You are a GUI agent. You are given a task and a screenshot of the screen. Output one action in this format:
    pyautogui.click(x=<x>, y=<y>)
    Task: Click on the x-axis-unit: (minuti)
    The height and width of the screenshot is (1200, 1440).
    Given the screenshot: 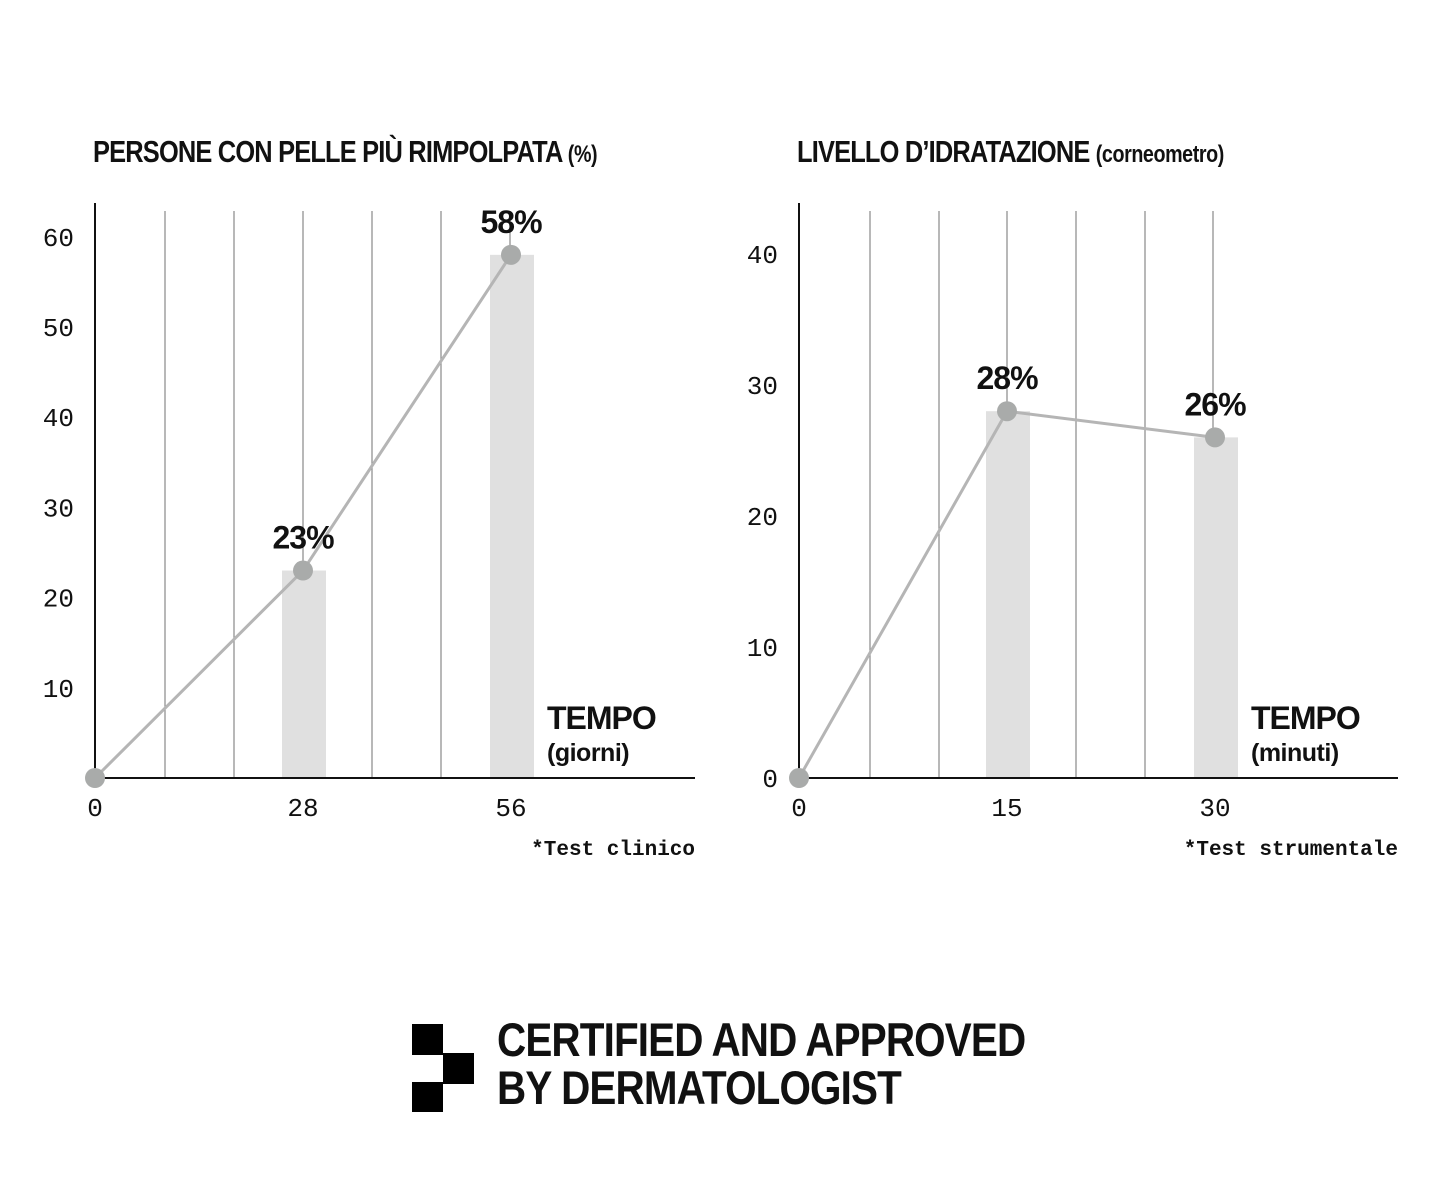 What is the action you would take?
    pyautogui.click(x=1295, y=753)
    